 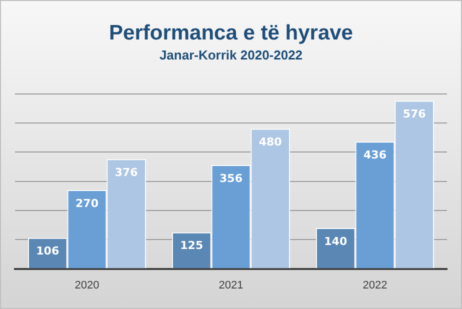 I want to click on x-tick-label: 2020, so click(x=87, y=285).